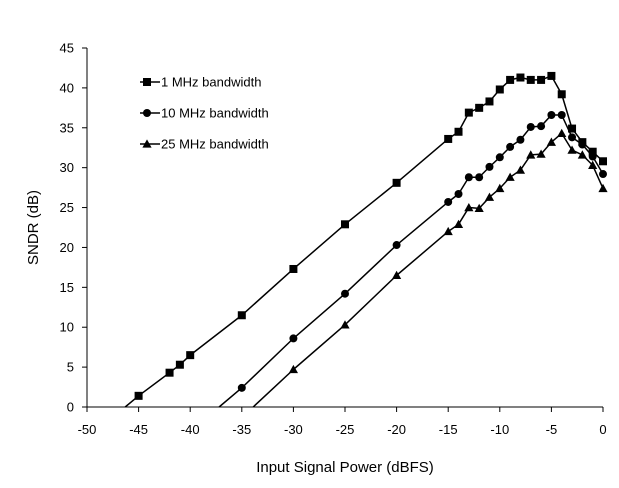  I want to click on y-tick-label: 20, so click(67, 247).